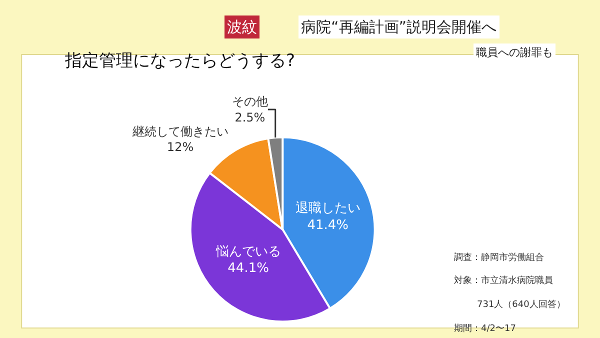 The width and height of the screenshot is (600, 338). What do you see at coordinates (399, 27) in the screenshot?
I see `text: 病院“再編計画”説明会開催へ` at bounding box center [399, 27].